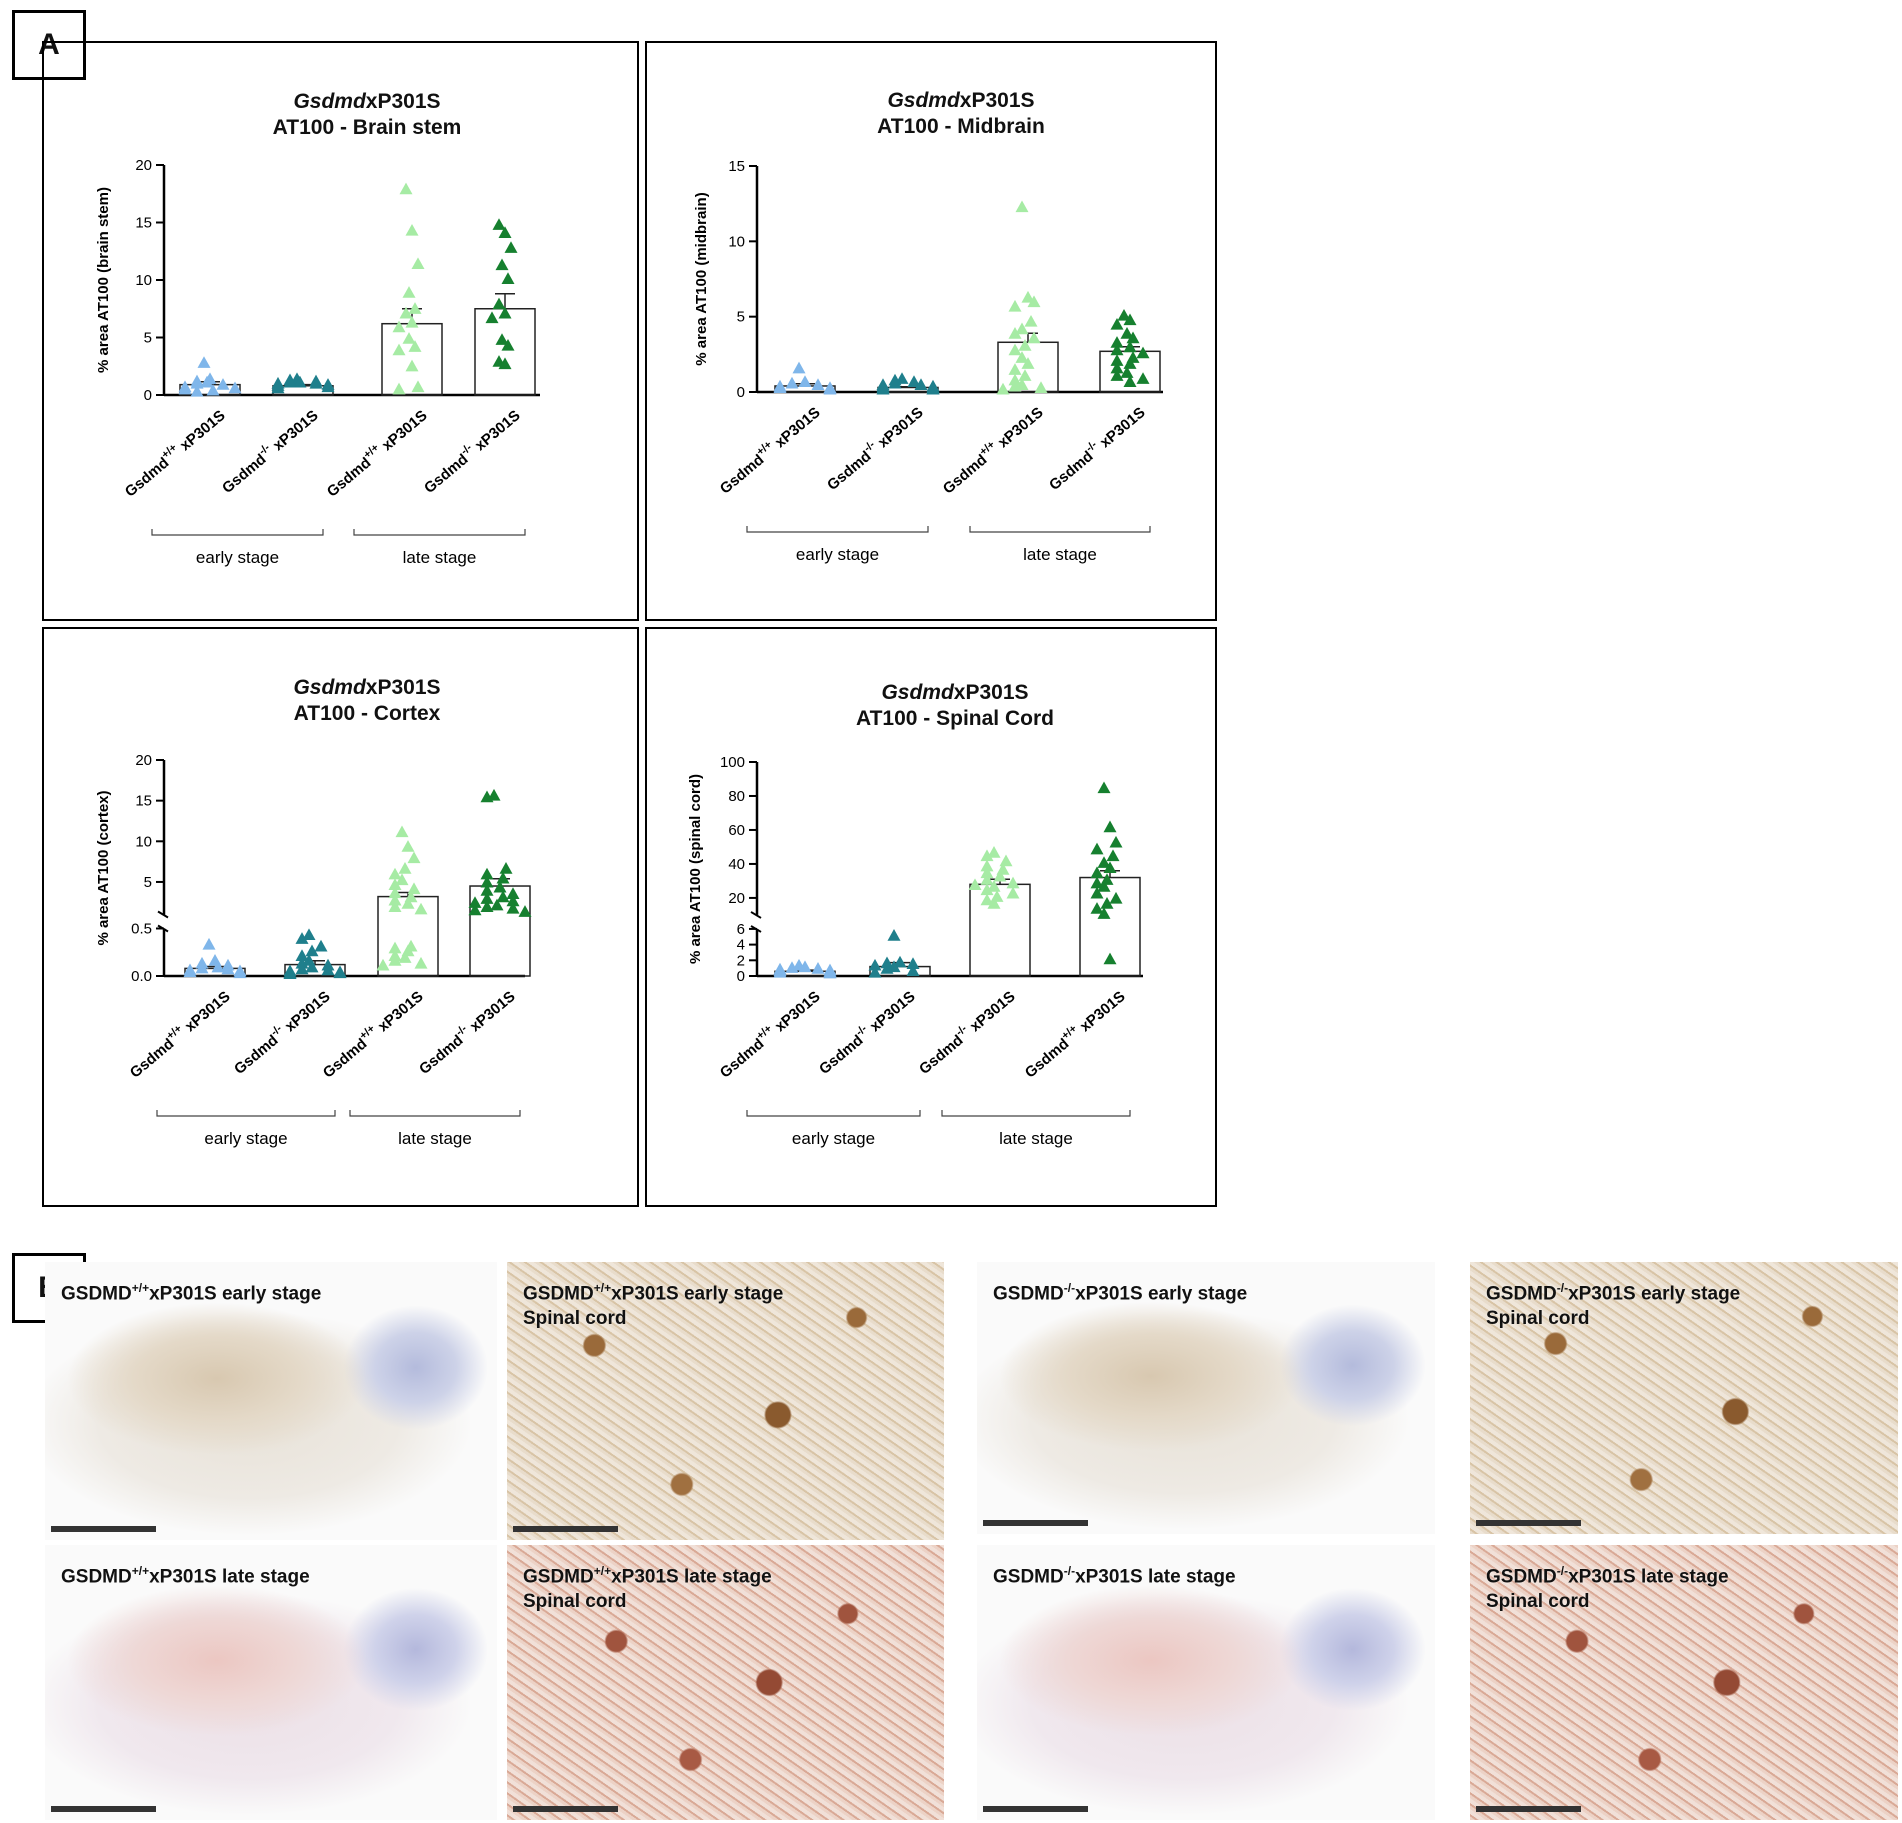 This screenshot has height=1823, width=1902. What do you see at coordinates (367, 713) in the screenshot?
I see `chart-subtitle: AT100 - Cortex` at bounding box center [367, 713].